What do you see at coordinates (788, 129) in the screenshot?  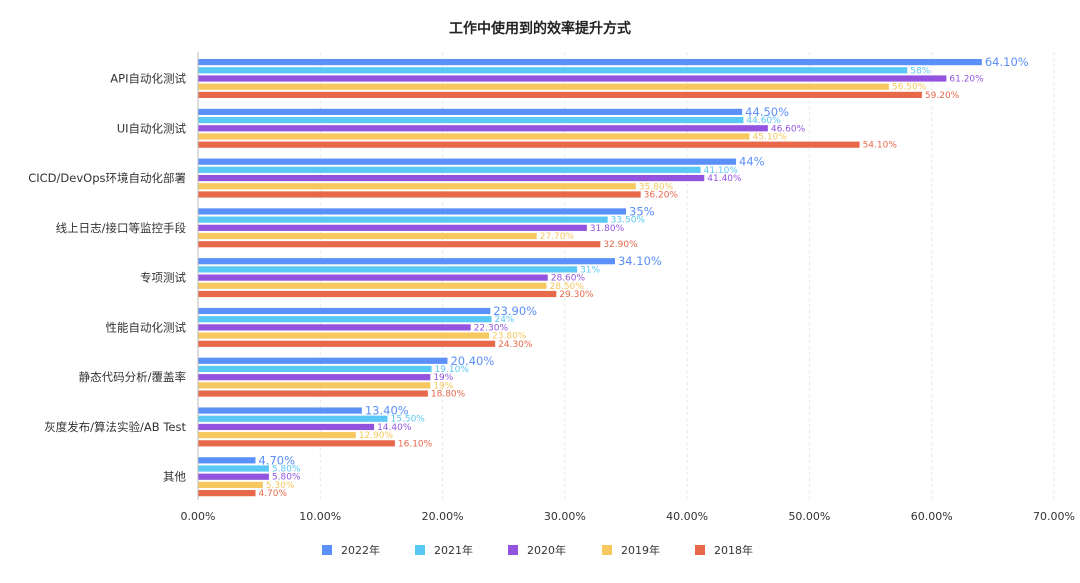 I see `data-label: 46.60%` at bounding box center [788, 129].